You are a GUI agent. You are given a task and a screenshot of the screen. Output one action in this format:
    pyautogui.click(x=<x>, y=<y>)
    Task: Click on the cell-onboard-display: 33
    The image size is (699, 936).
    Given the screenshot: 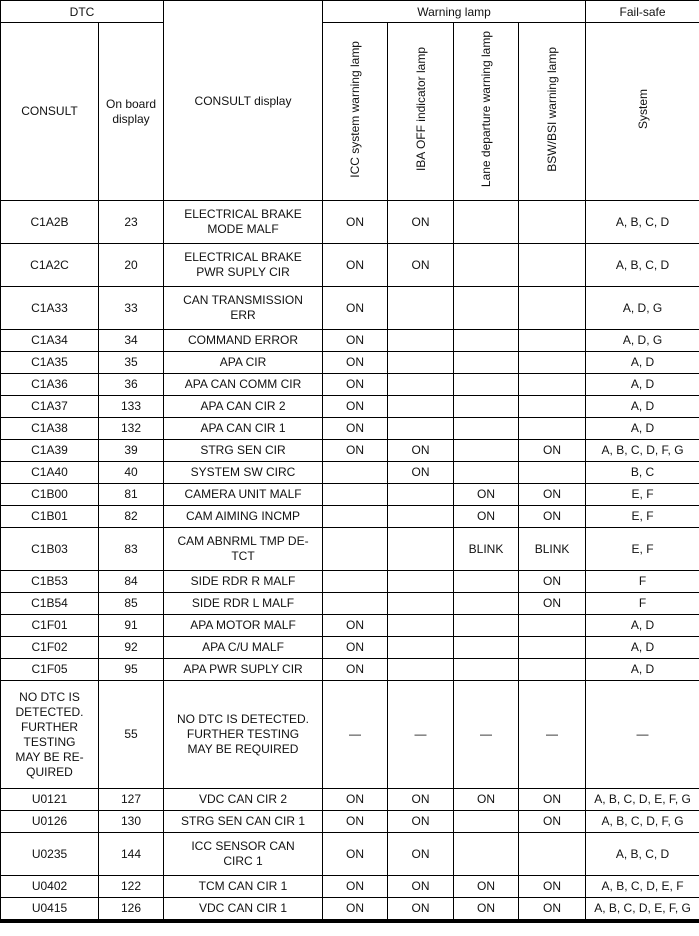 What is the action you would take?
    pyautogui.click(x=131, y=308)
    